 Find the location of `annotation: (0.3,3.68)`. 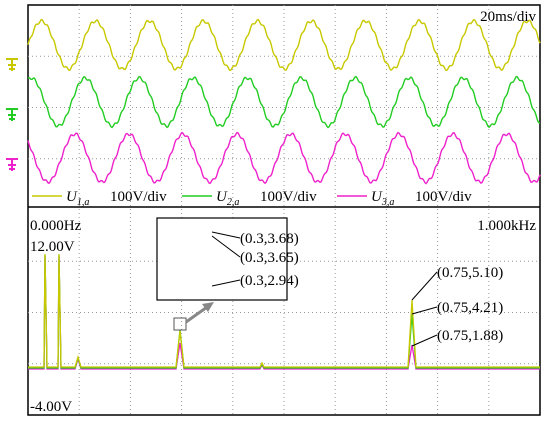

annotation: (0.3,3.68) is located at coordinates (269, 239).